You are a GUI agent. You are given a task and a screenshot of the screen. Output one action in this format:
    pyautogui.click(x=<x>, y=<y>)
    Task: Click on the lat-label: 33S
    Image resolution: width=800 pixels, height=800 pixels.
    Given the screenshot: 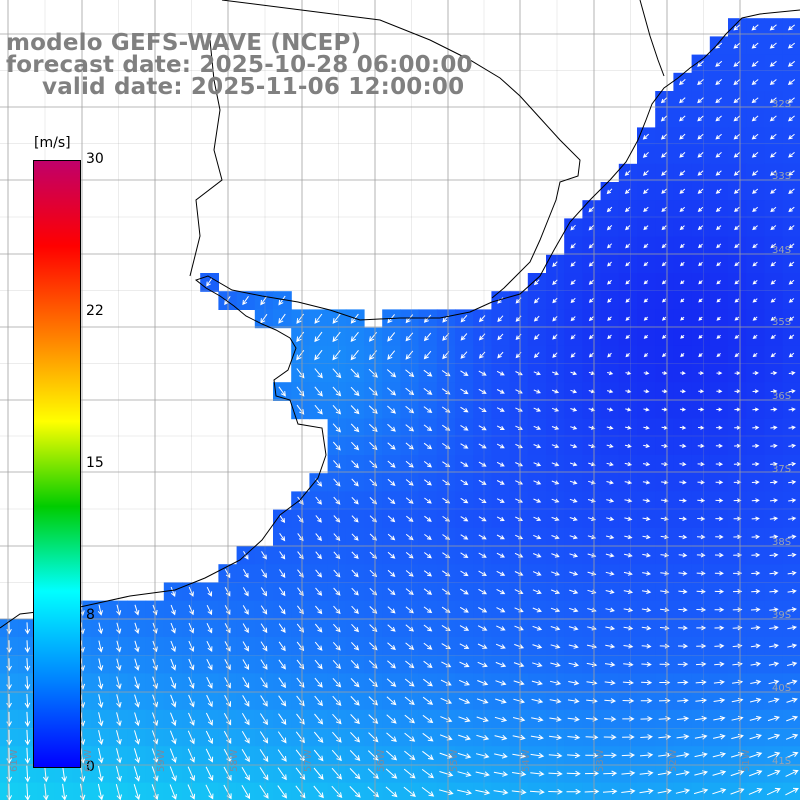 What is the action you would take?
    pyautogui.click(x=782, y=176)
    